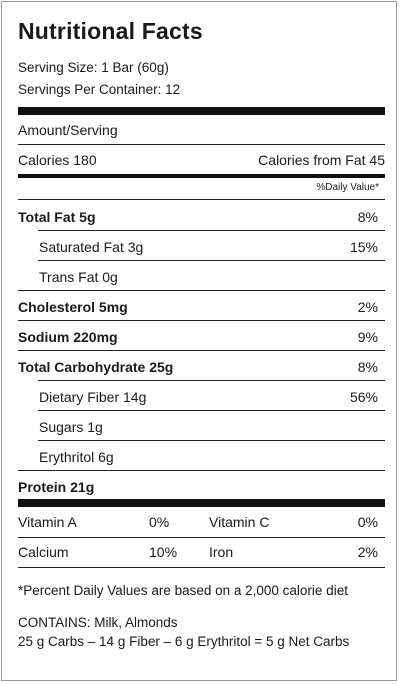  Describe the element at coordinates (201, 176) in the screenshot. I see `medium-divider` at that location.